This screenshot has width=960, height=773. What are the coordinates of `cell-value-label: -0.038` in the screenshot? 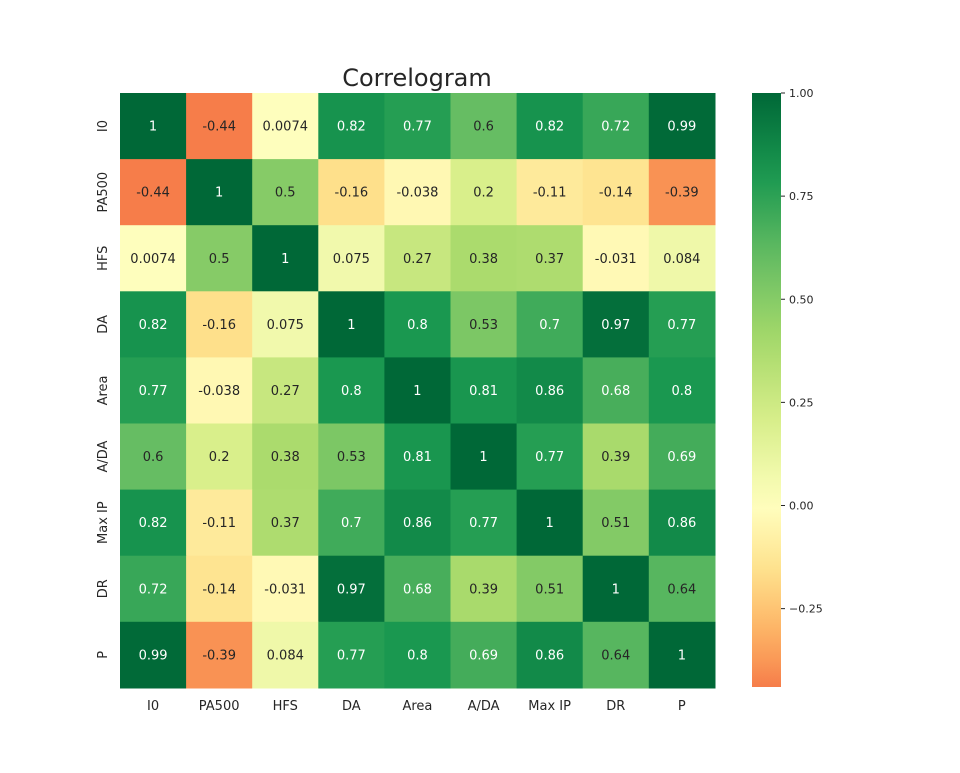 It's located at (219, 391).